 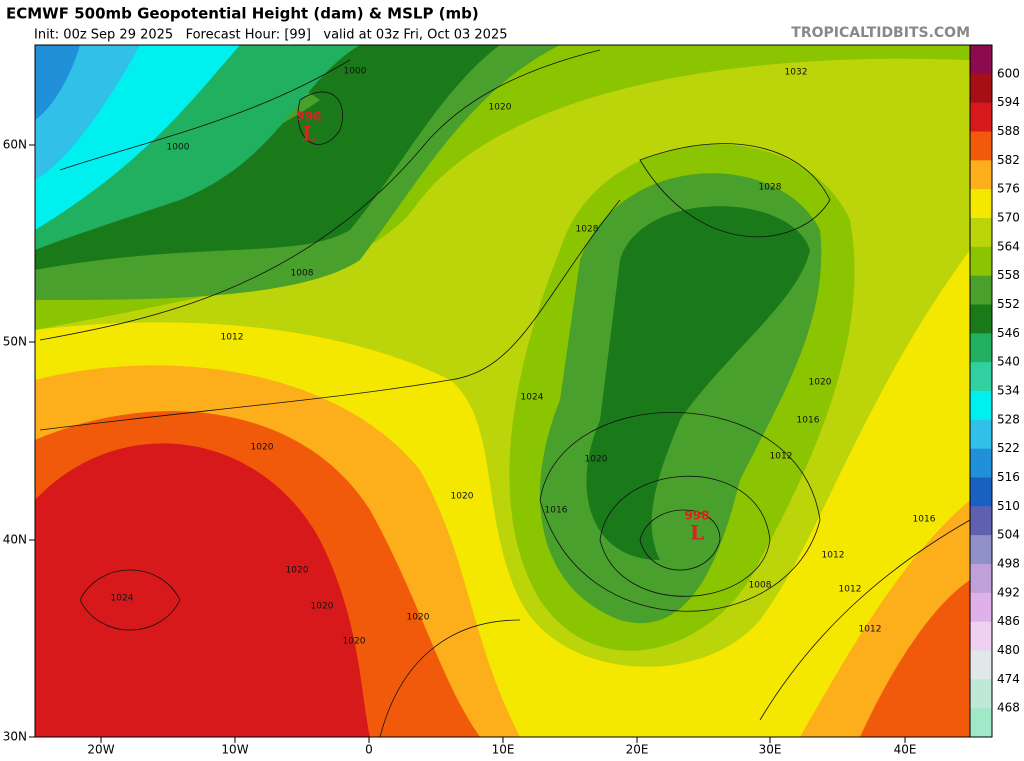 I want to click on lon-label: 0, so click(x=369, y=750).